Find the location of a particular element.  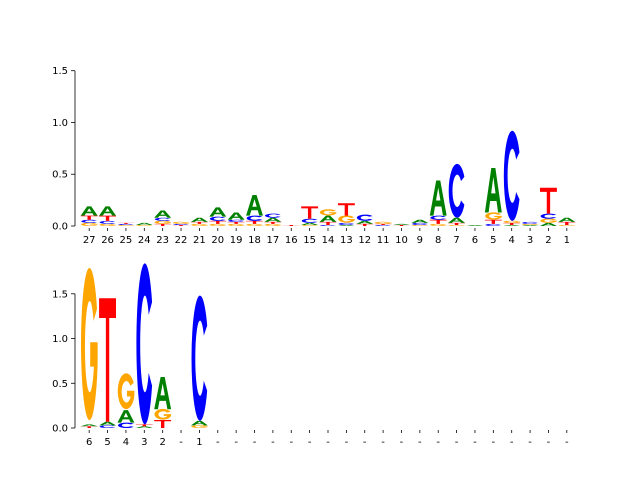

x-tick-label: 2 is located at coordinates (162, 442).